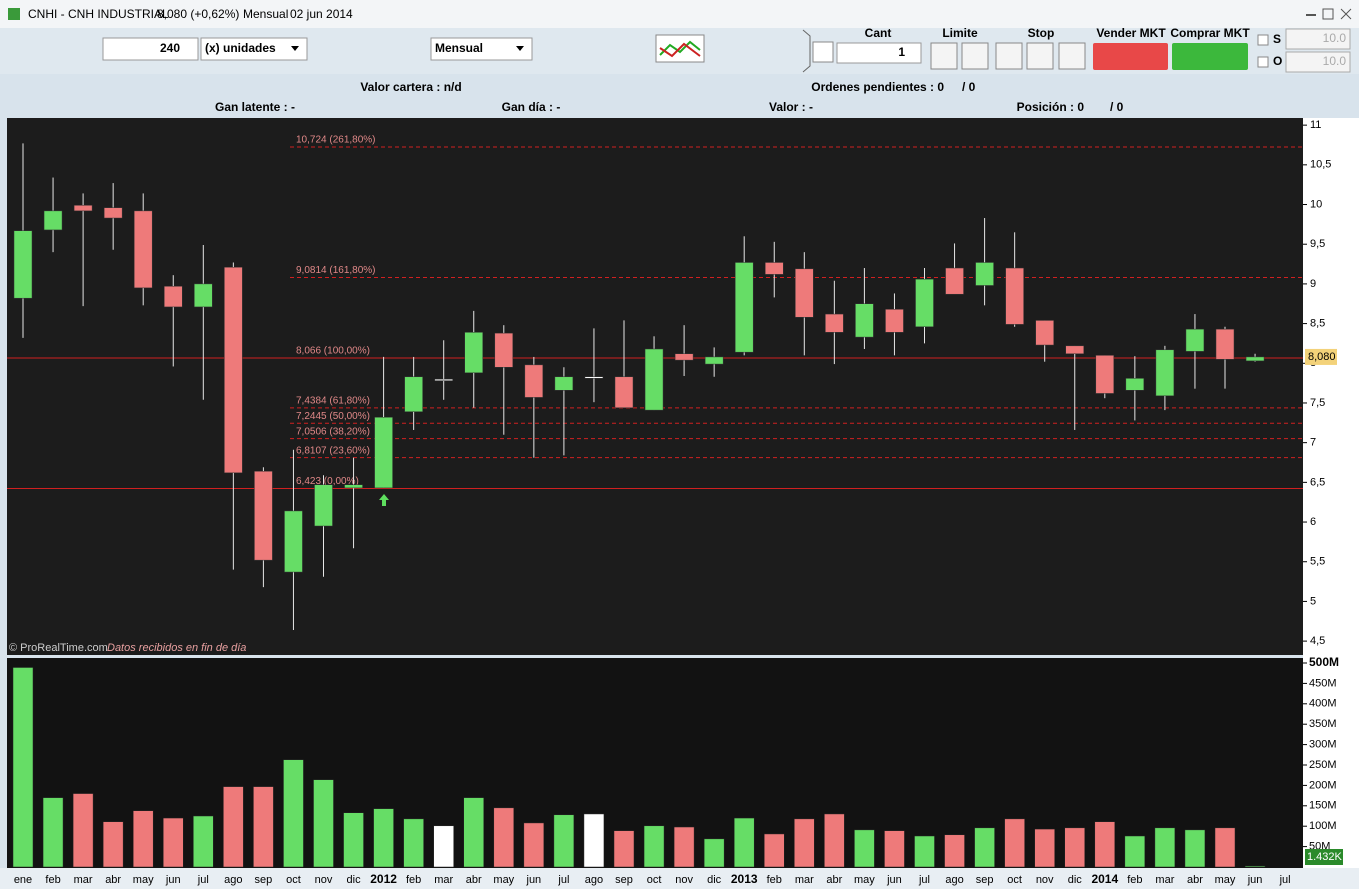 Image resolution: width=1359 pixels, height=889 pixels. I want to click on position: Posición : 0, so click(1051, 107).